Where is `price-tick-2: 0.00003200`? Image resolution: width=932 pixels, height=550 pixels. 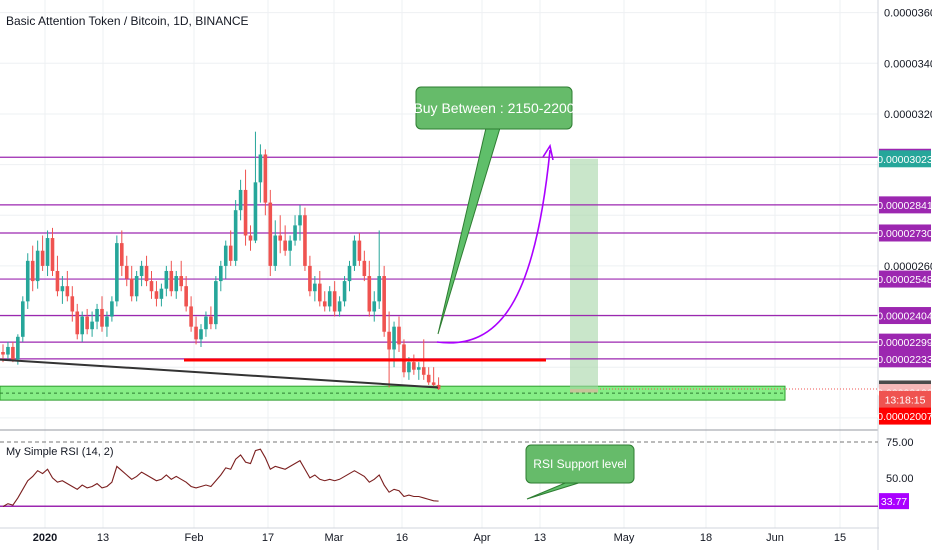
price-tick-2: 0.00003200 is located at coordinates (908, 115).